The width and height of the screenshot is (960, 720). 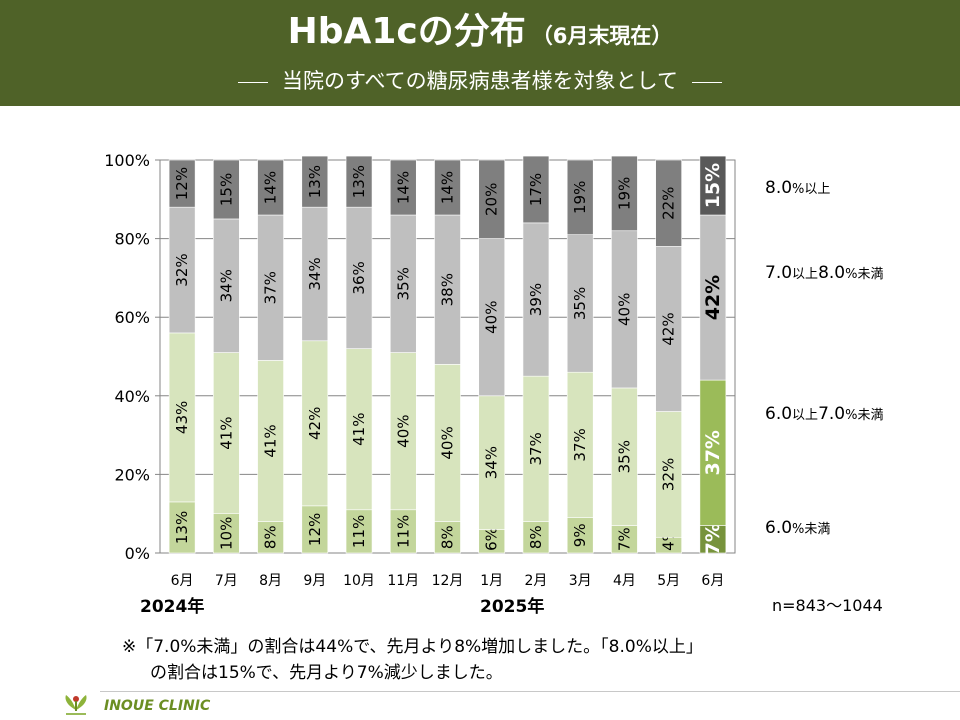 I want to click on data-label: 32%, so click(x=669, y=474).